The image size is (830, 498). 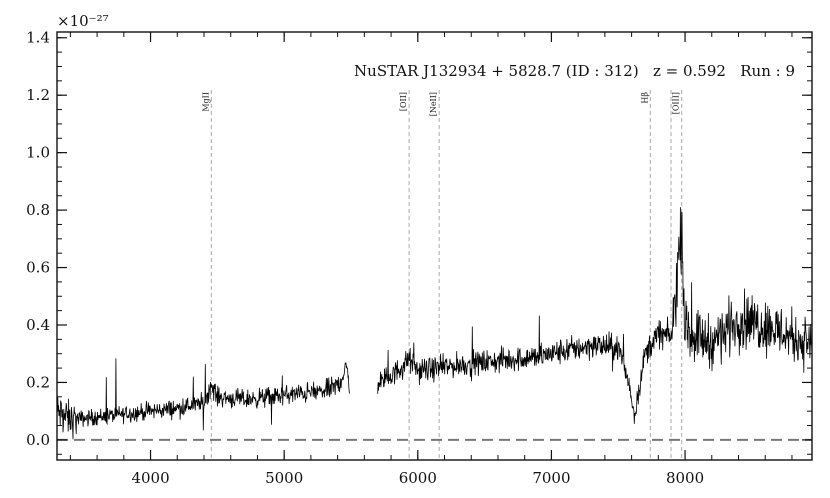 What do you see at coordinates (38, 210) in the screenshot?
I see `y-tick-label: 0.8` at bounding box center [38, 210].